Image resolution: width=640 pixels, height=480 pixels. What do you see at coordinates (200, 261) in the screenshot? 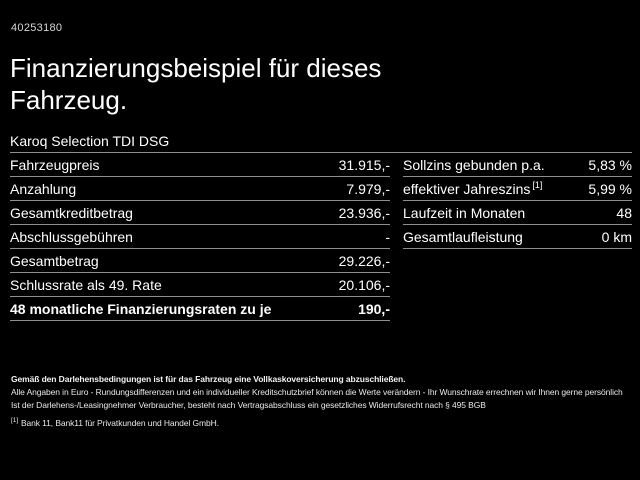
I see `table-row-gesamtbetrag: Gesamtbetrag 29.226,-` at bounding box center [200, 261].